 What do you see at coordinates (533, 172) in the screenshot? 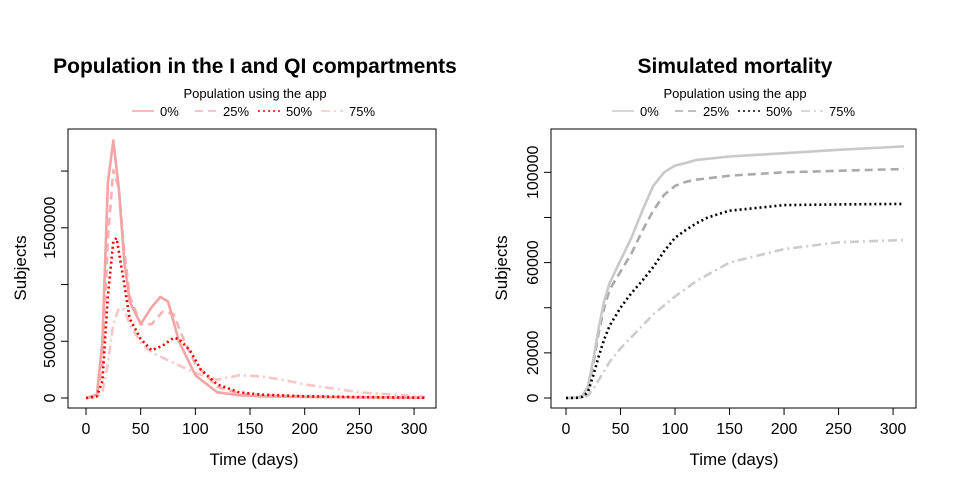
I see `y-tick-label: 100000` at bounding box center [533, 172].